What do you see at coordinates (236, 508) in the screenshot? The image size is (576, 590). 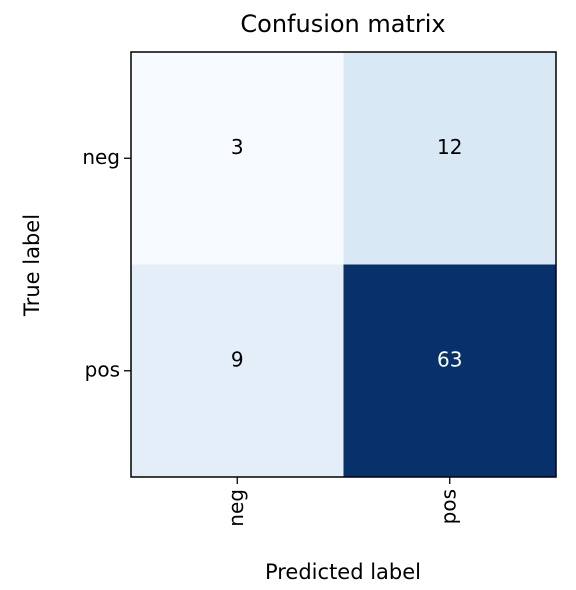 I see `x-tick-label: neg` at bounding box center [236, 508].